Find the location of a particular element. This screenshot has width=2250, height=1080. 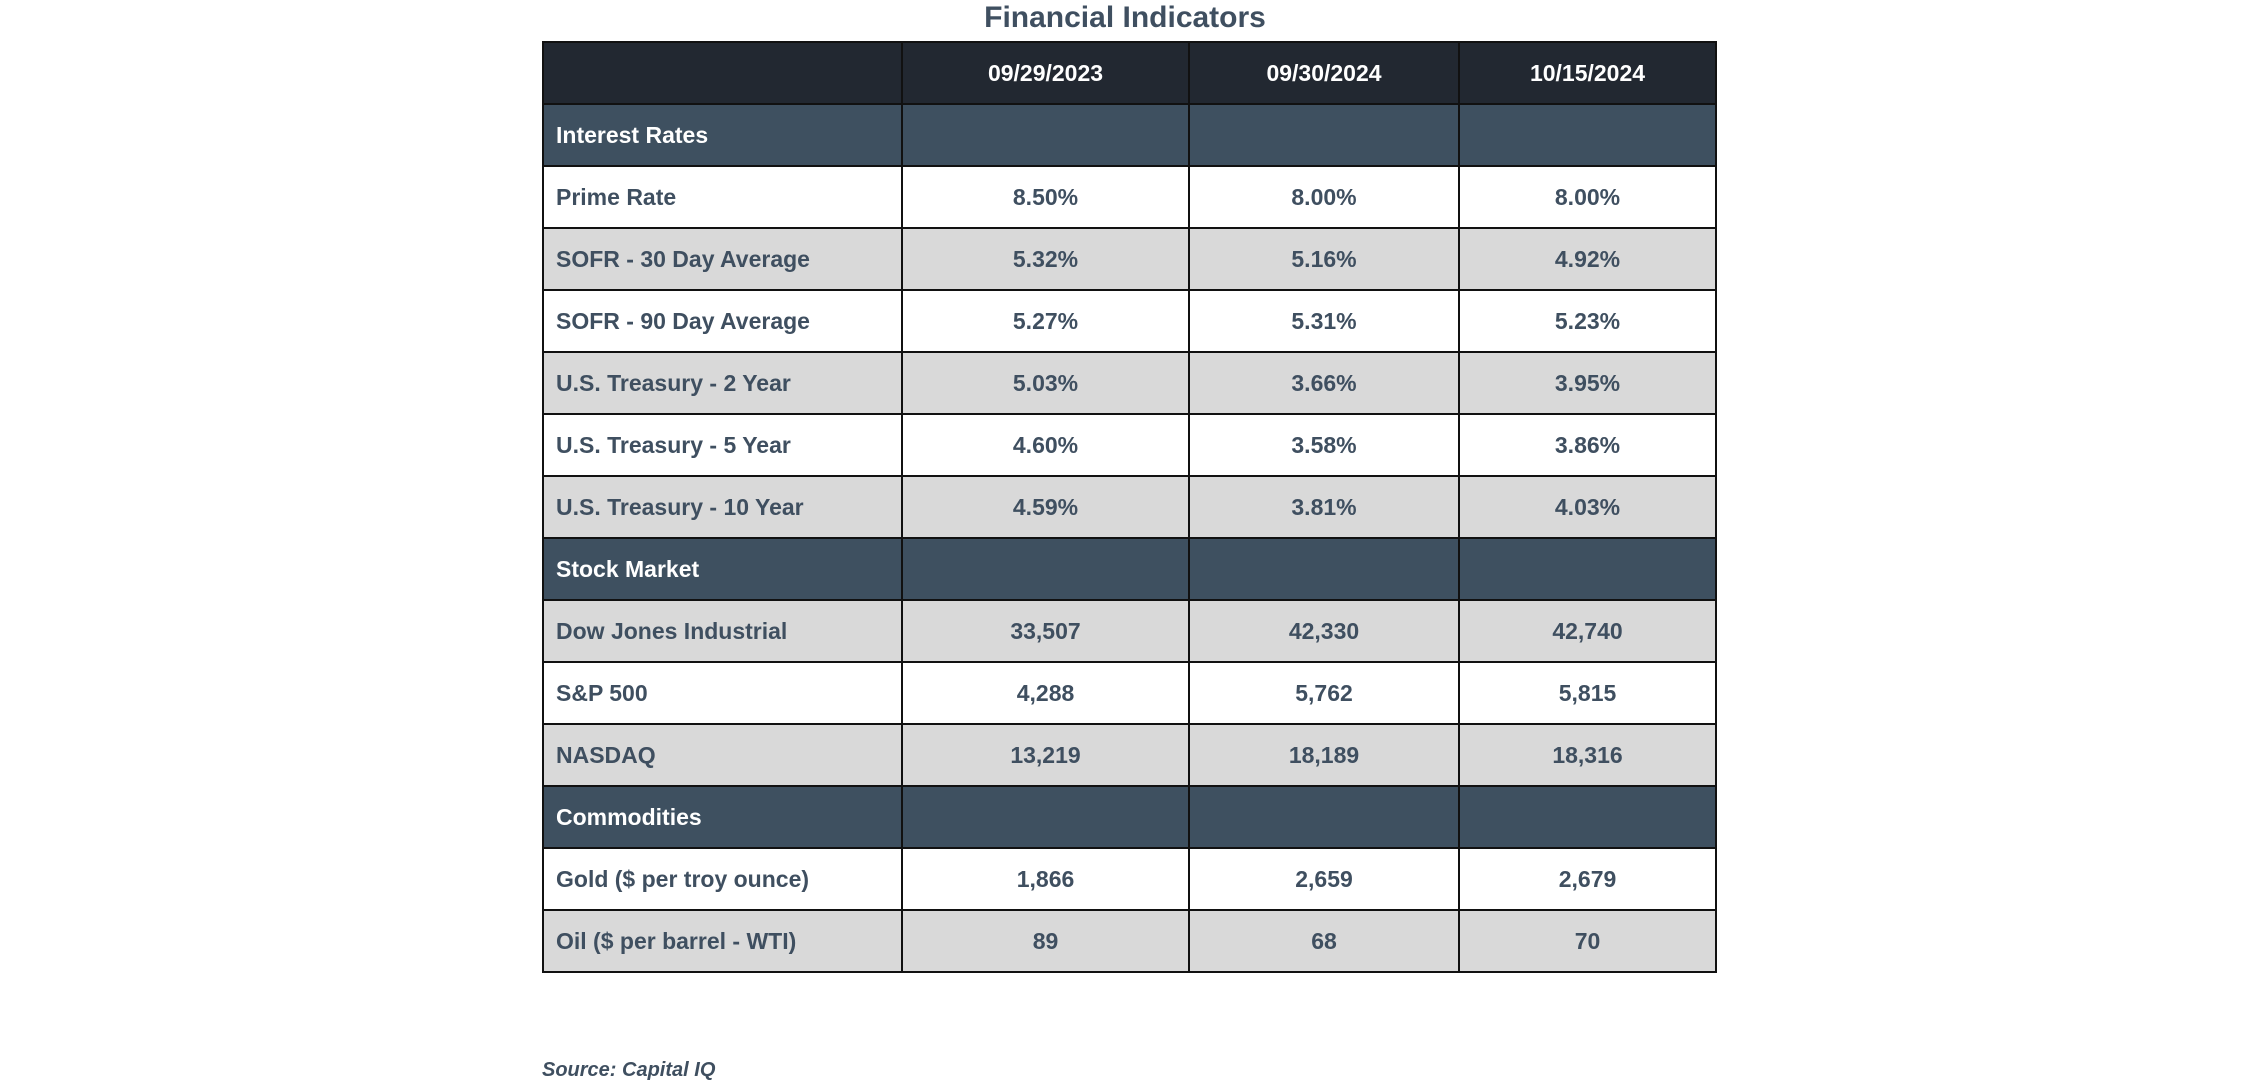

row-label: S&P 500 is located at coordinates (722, 693).